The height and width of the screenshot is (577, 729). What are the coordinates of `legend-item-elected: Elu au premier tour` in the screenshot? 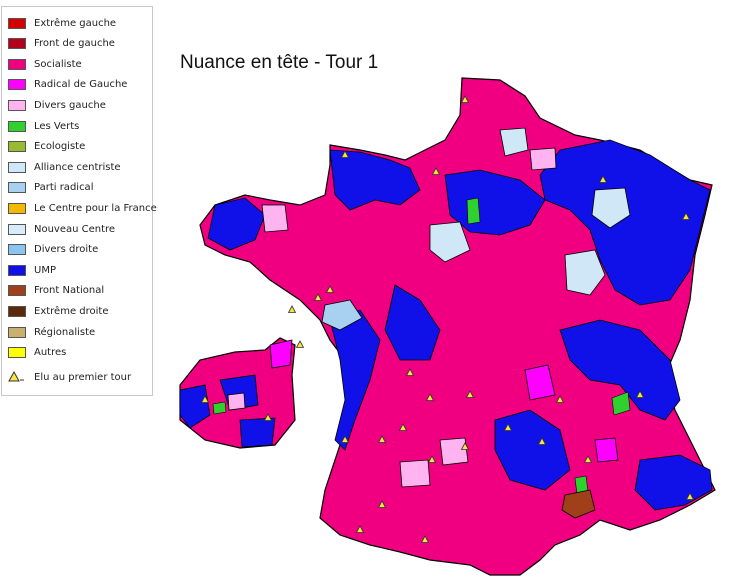 It's located at (69, 377).